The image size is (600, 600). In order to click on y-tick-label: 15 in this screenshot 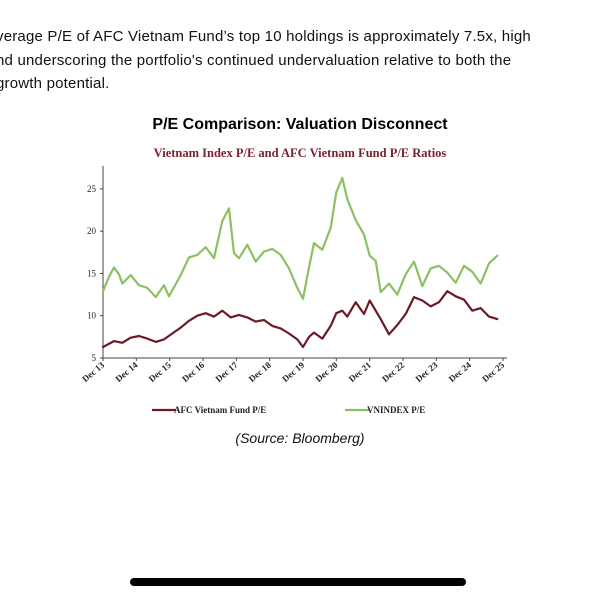, I will do `click(92, 273)`.